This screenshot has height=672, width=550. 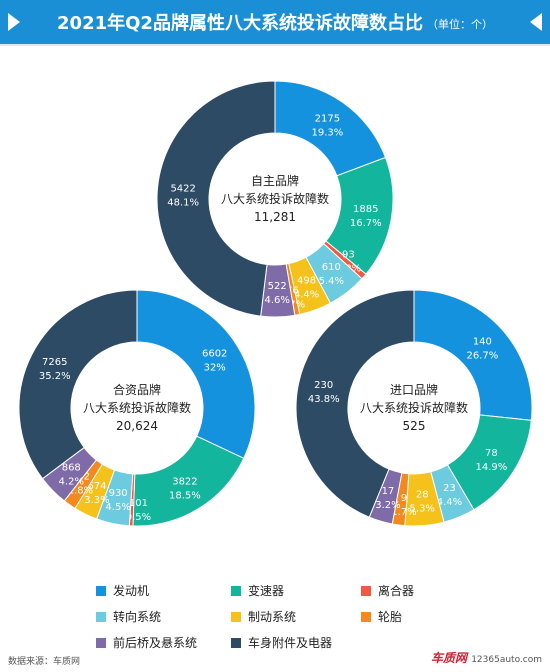 What do you see at coordinates (390, 617) in the screenshot?
I see `legend-label: 轮胎` at bounding box center [390, 617].